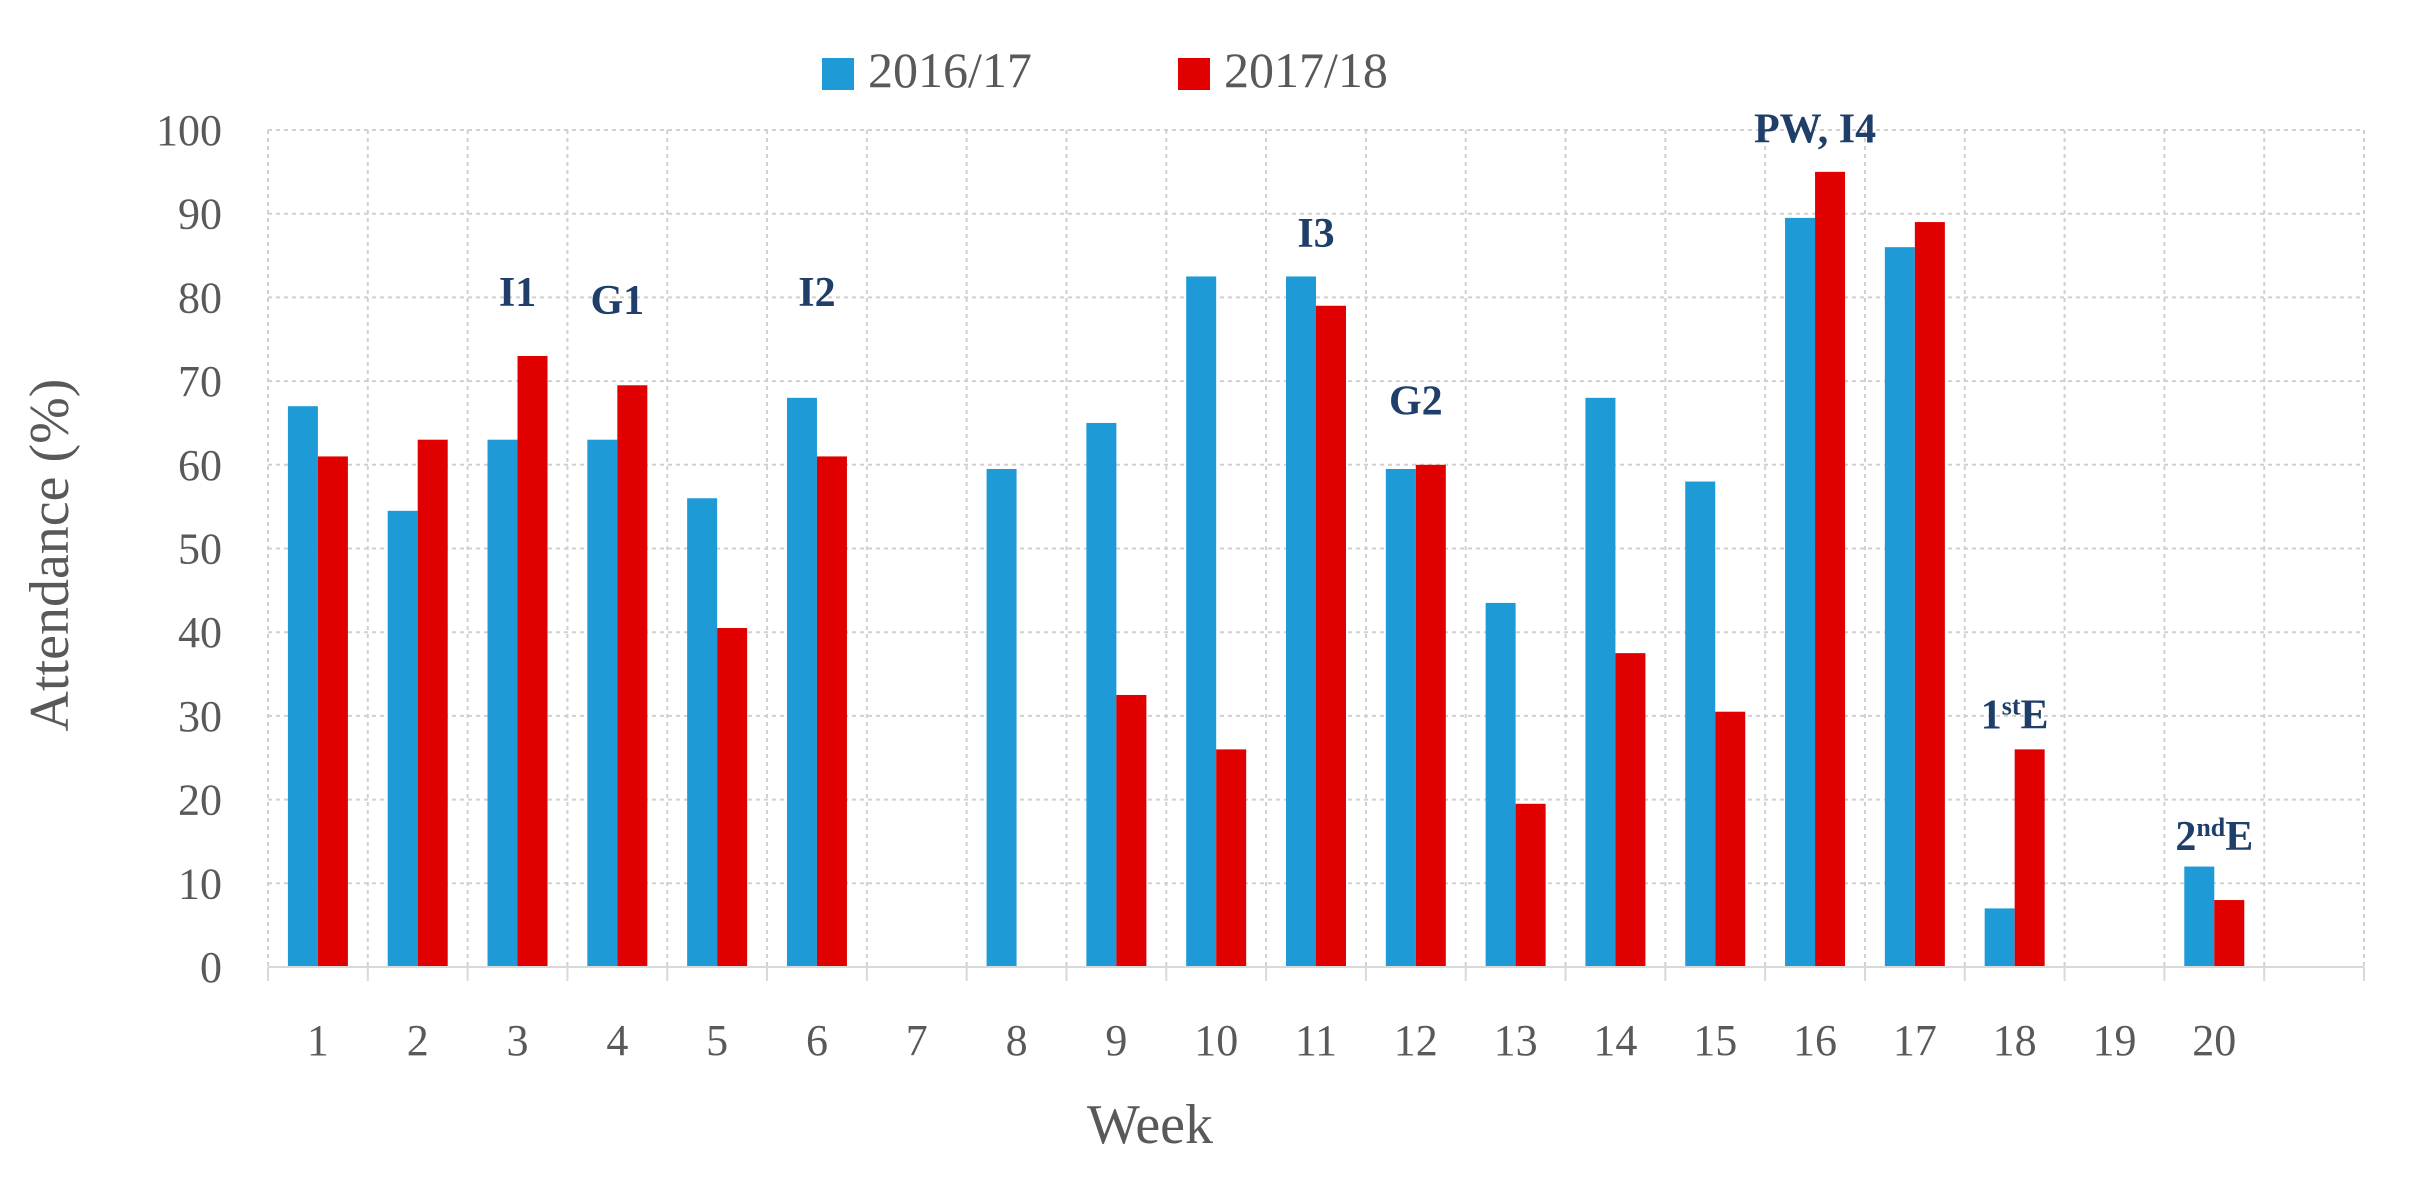  I want to click on y-tick-labels: 0 10 20 30 40 50 60 70 80 90 100, so click(189, 549).